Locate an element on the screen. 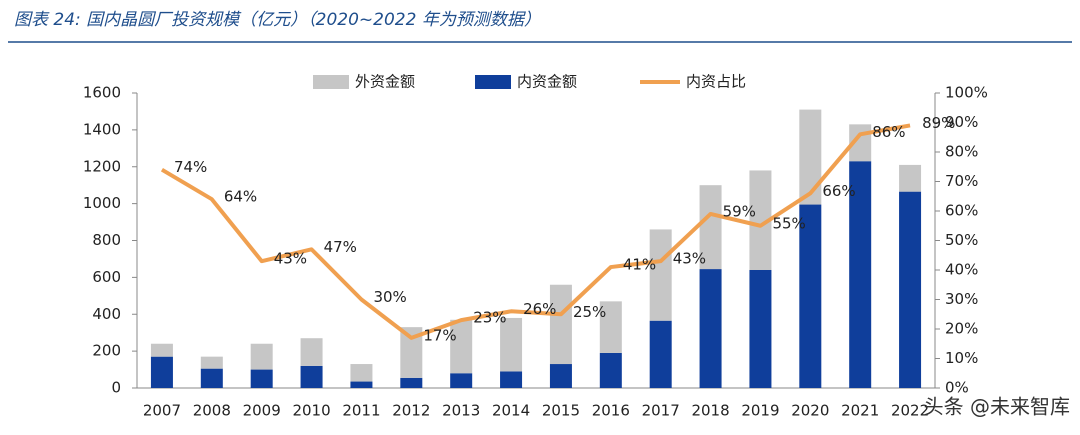  x-tick-label: 2011 is located at coordinates (361, 411).